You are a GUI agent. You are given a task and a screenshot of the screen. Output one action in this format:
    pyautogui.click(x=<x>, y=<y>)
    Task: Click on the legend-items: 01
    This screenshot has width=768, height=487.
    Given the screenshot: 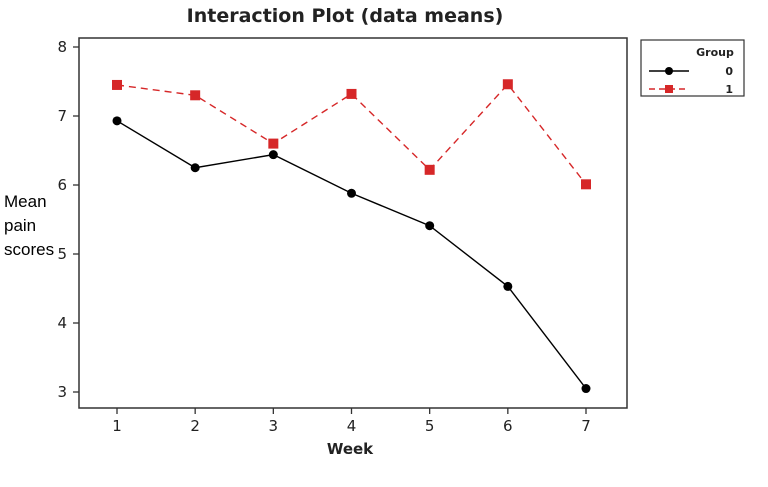 What is the action you would take?
    pyautogui.click(x=691, y=80)
    